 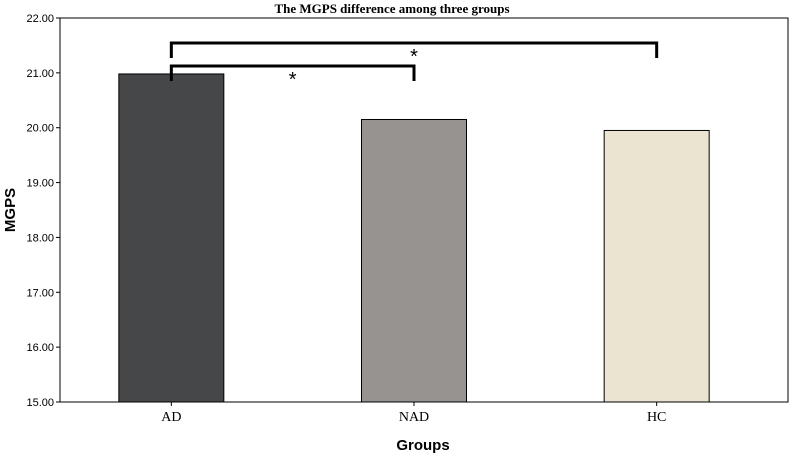 I want to click on y-tick-label: 15.00, so click(x=40, y=403).